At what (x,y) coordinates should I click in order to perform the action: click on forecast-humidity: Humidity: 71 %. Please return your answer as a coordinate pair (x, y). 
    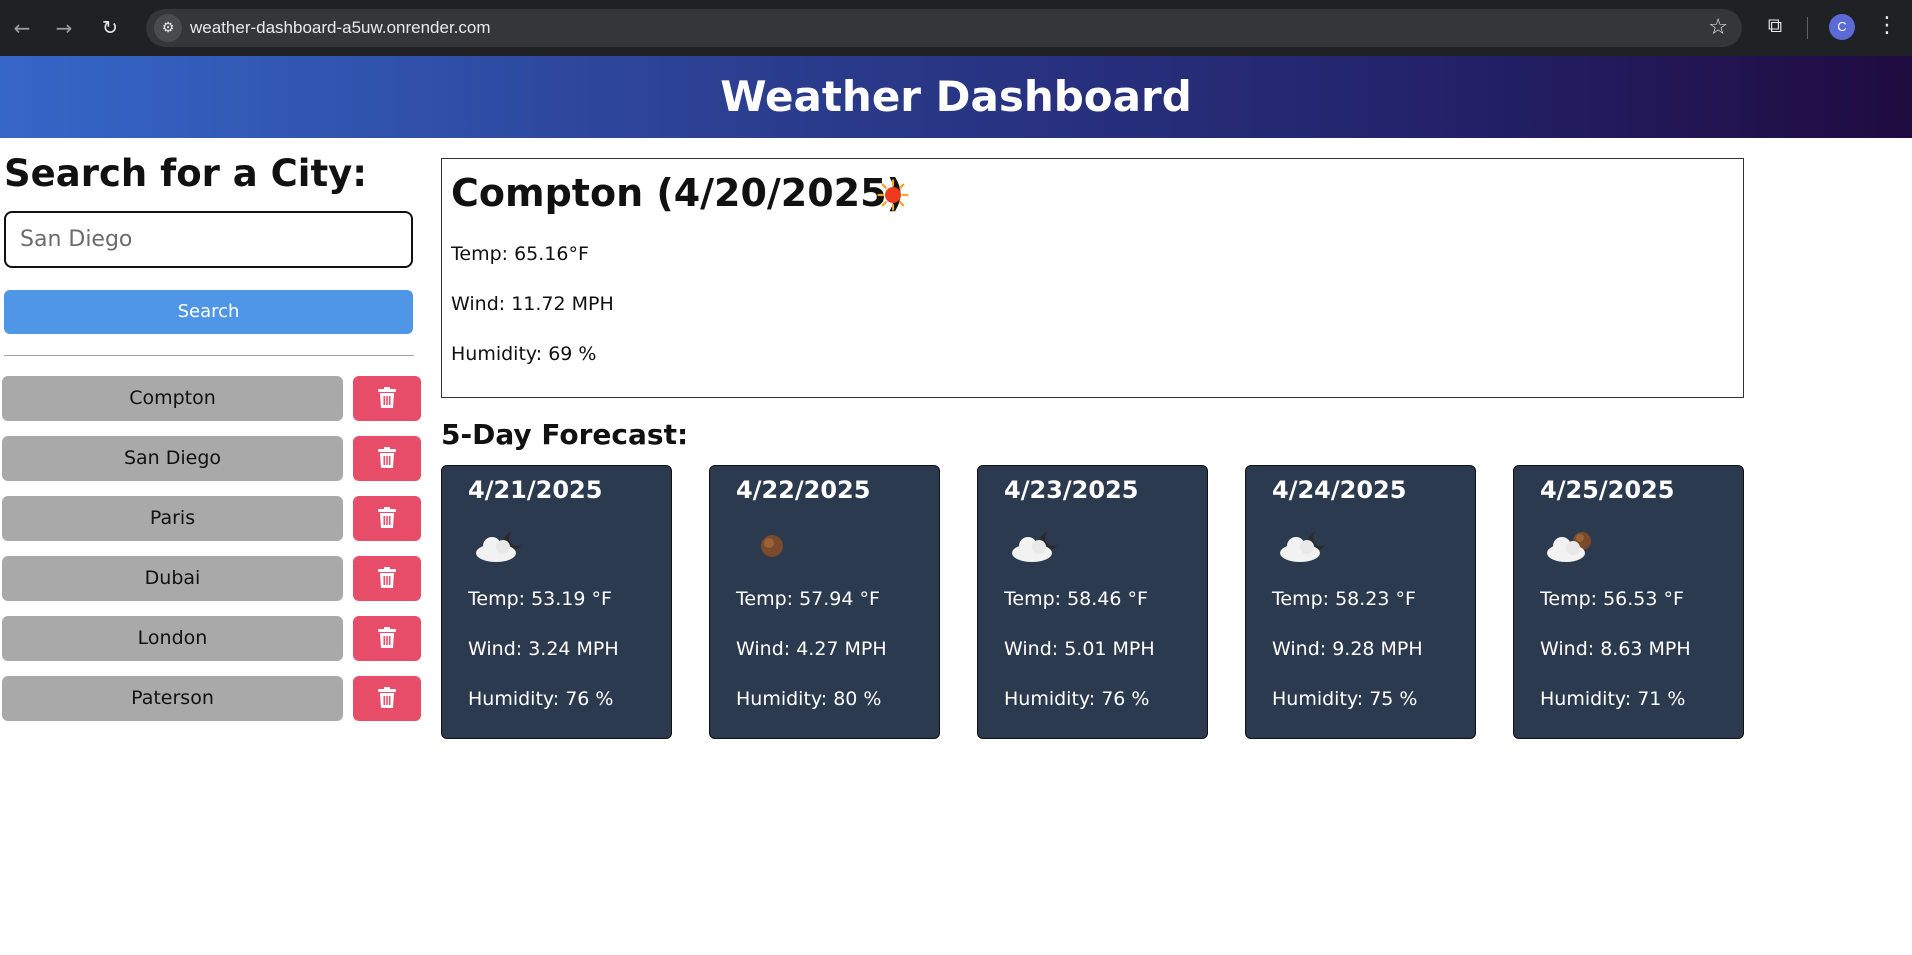
    Looking at the image, I should click on (1613, 699).